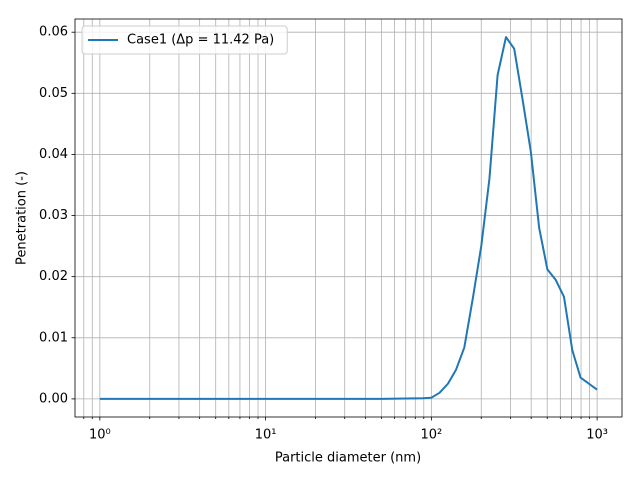 The width and height of the screenshot is (640, 480). Describe the element at coordinates (53, 32) in the screenshot. I see `y-tick-label: 0.06` at that location.